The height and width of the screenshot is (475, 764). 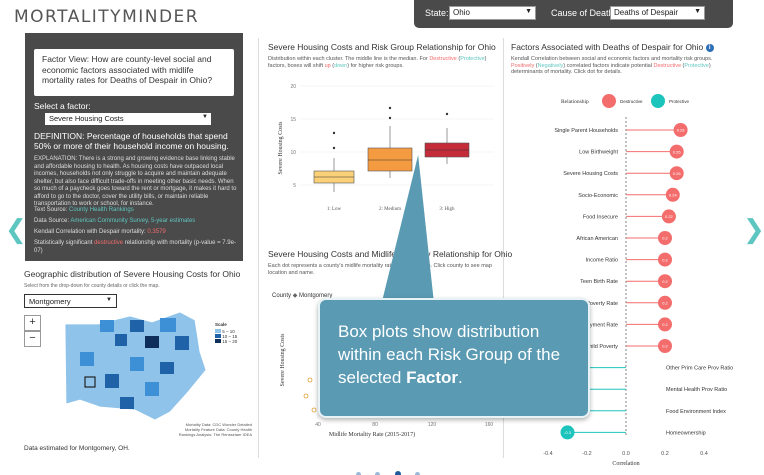 I want to click on map-legend: Scale 5 – 10 10 – 15 15 – 20, so click(x=226, y=333).